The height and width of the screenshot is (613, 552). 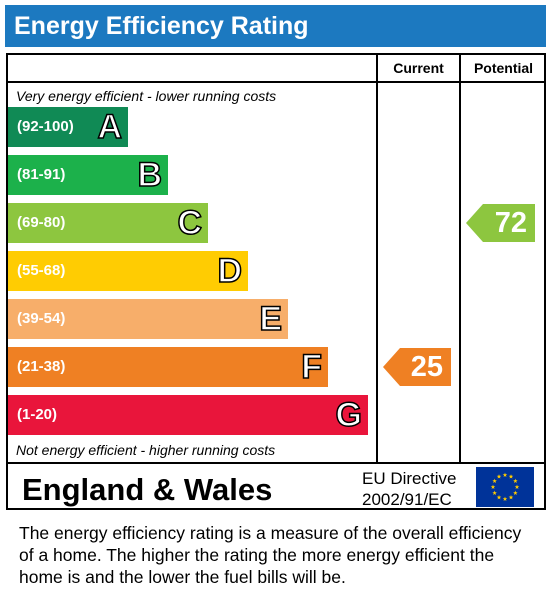 What do you see at coordinates (407, 499) in the screenshot?
I see `directive-line-2: 2002/91/EC` at bounding box center [407, 499].